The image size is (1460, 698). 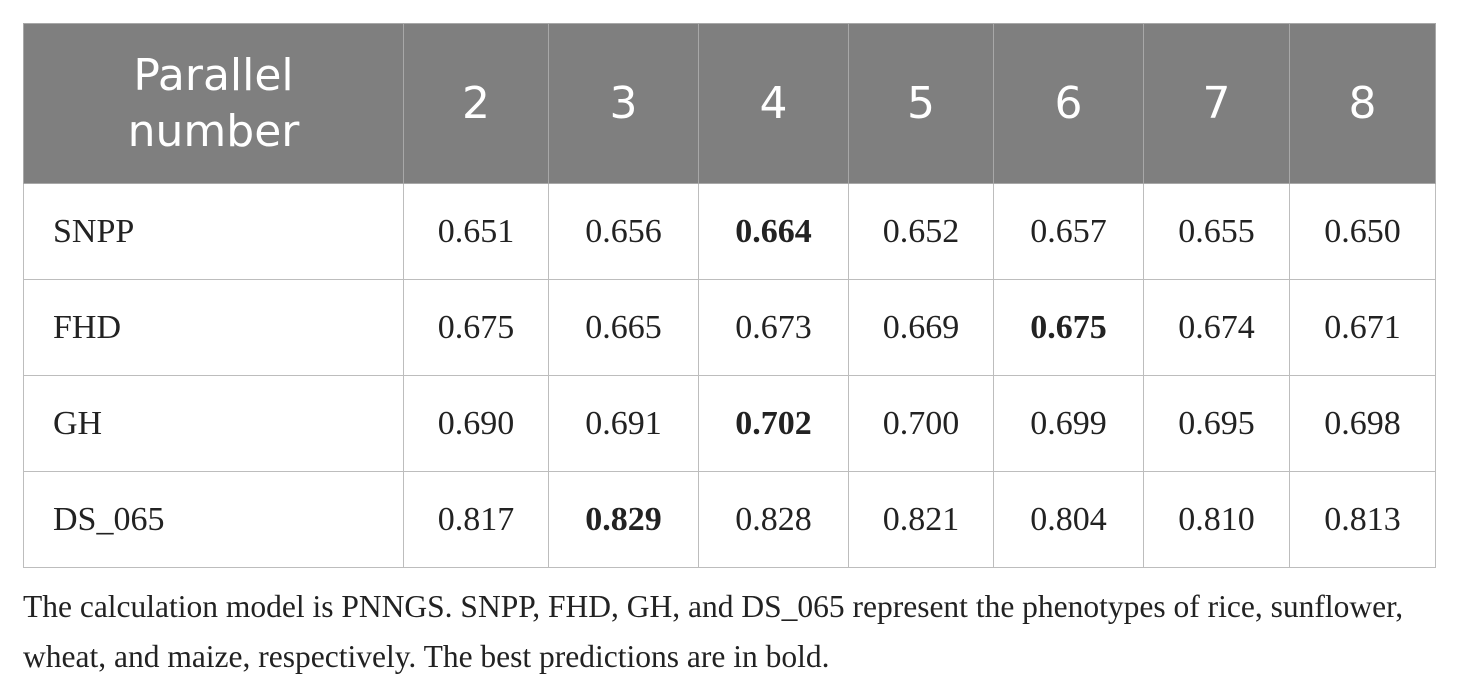 I want to click on header-cell: 3, so click(x=623, y=103).